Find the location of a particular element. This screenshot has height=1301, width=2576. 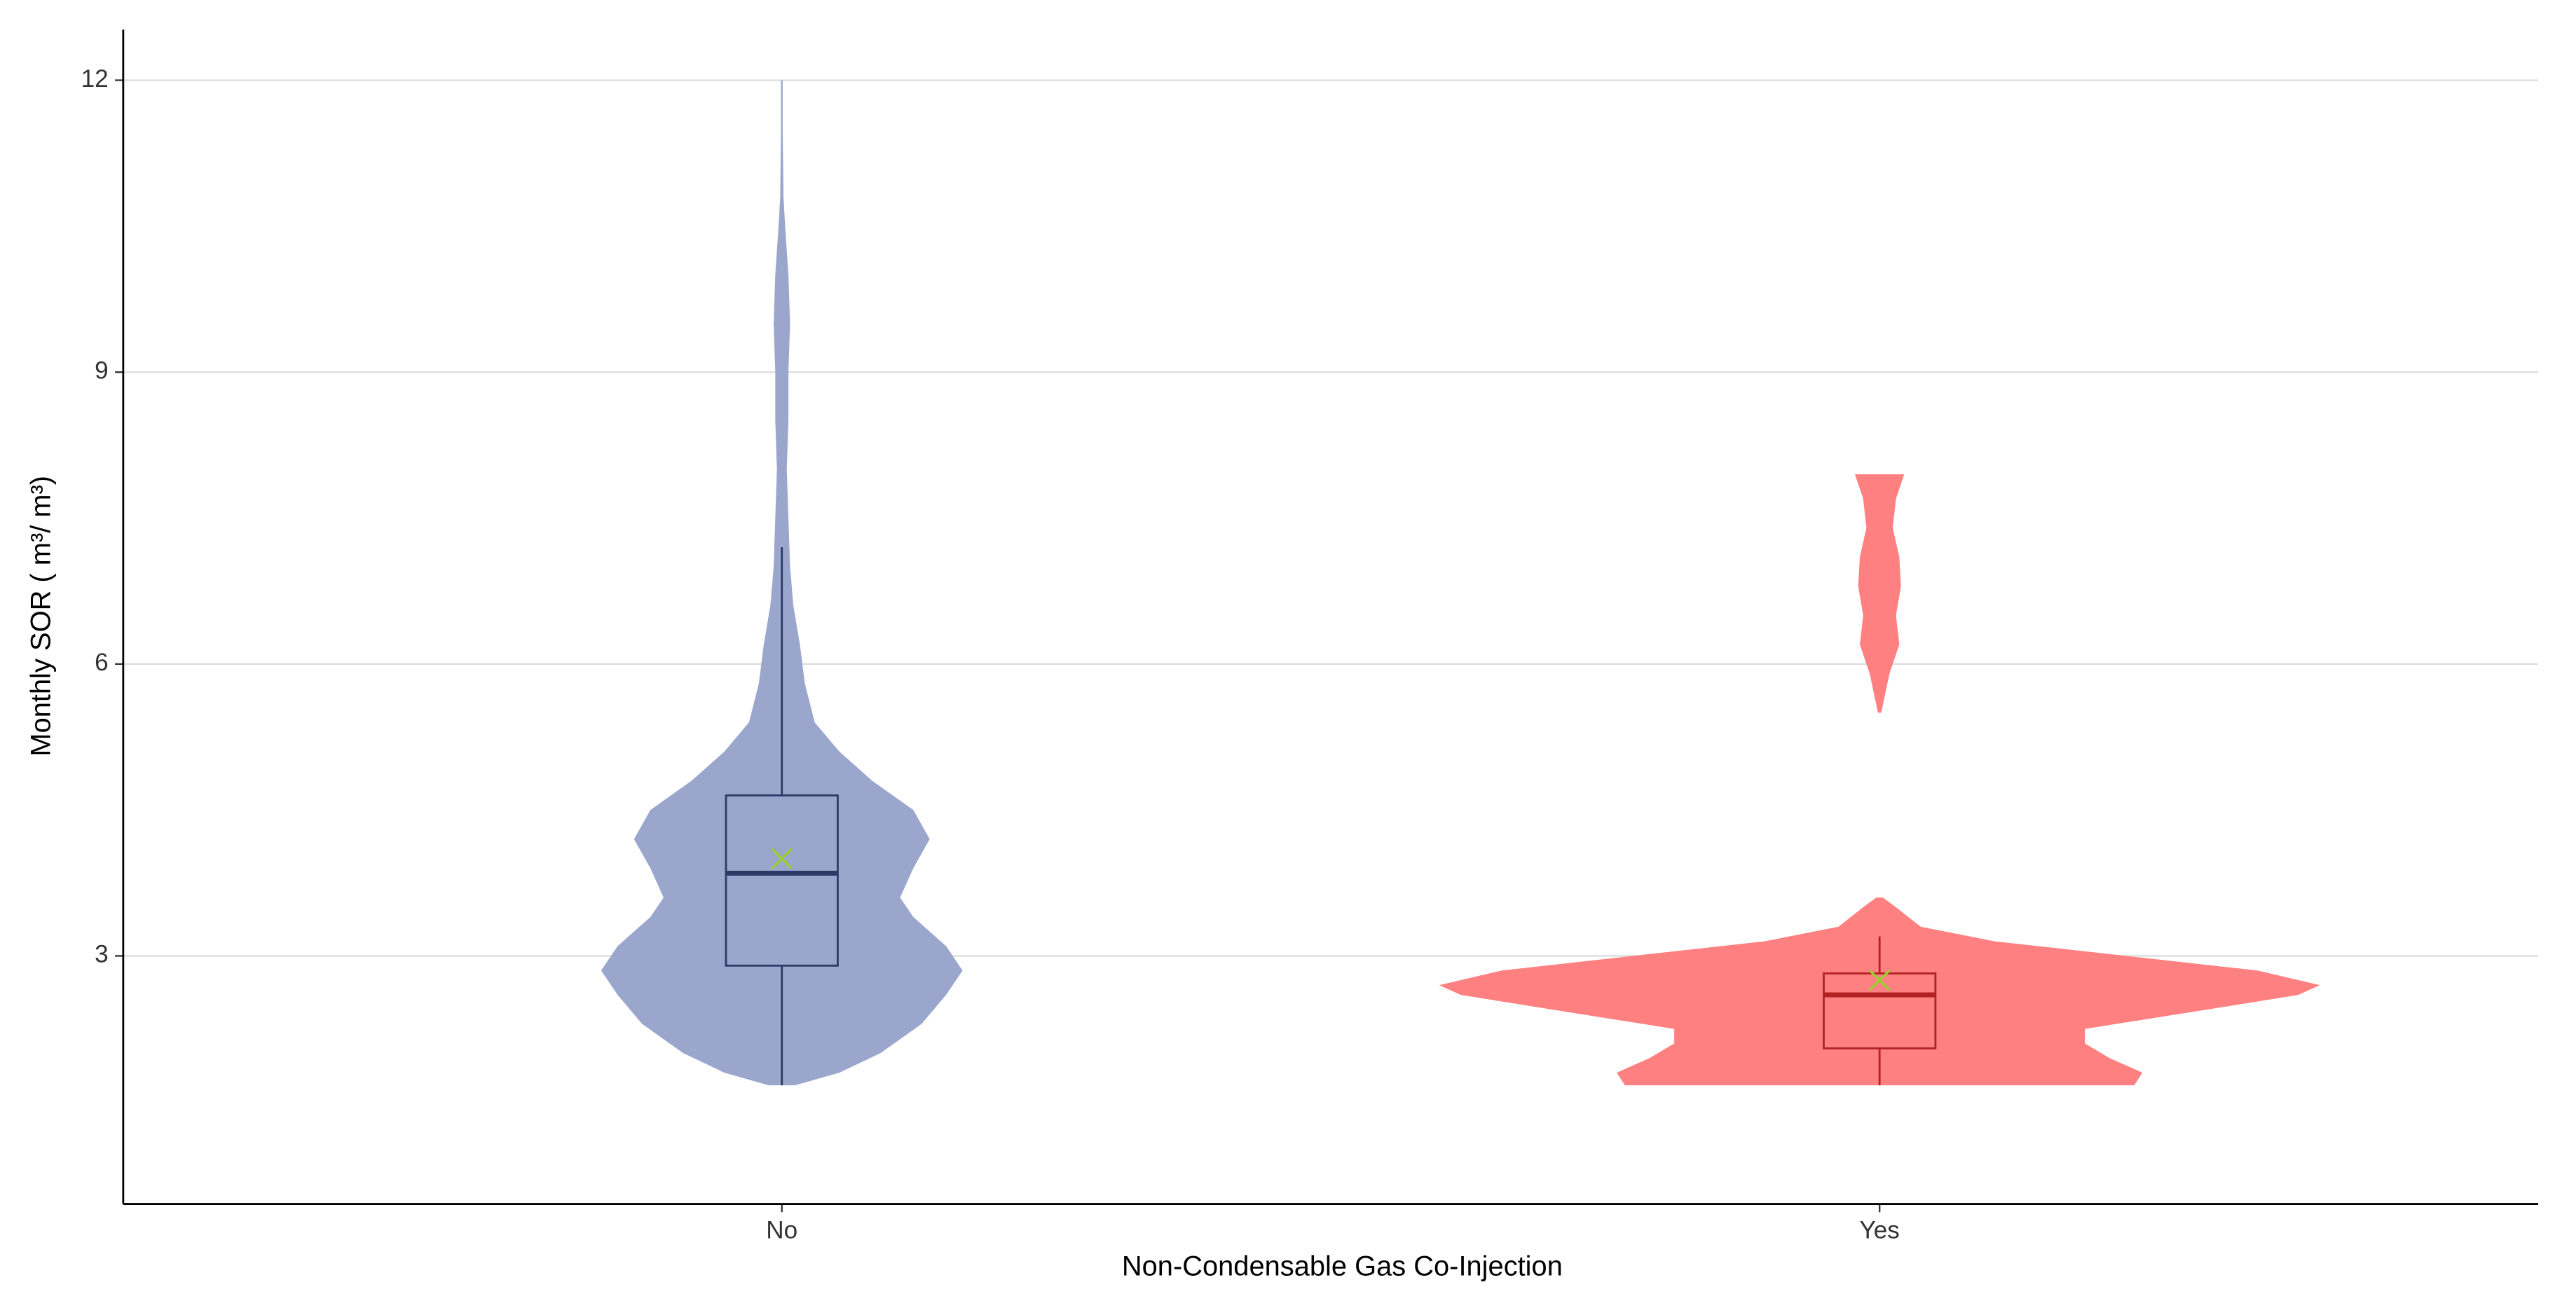

x-tick-label: No is located at coordinates (781, 1230).